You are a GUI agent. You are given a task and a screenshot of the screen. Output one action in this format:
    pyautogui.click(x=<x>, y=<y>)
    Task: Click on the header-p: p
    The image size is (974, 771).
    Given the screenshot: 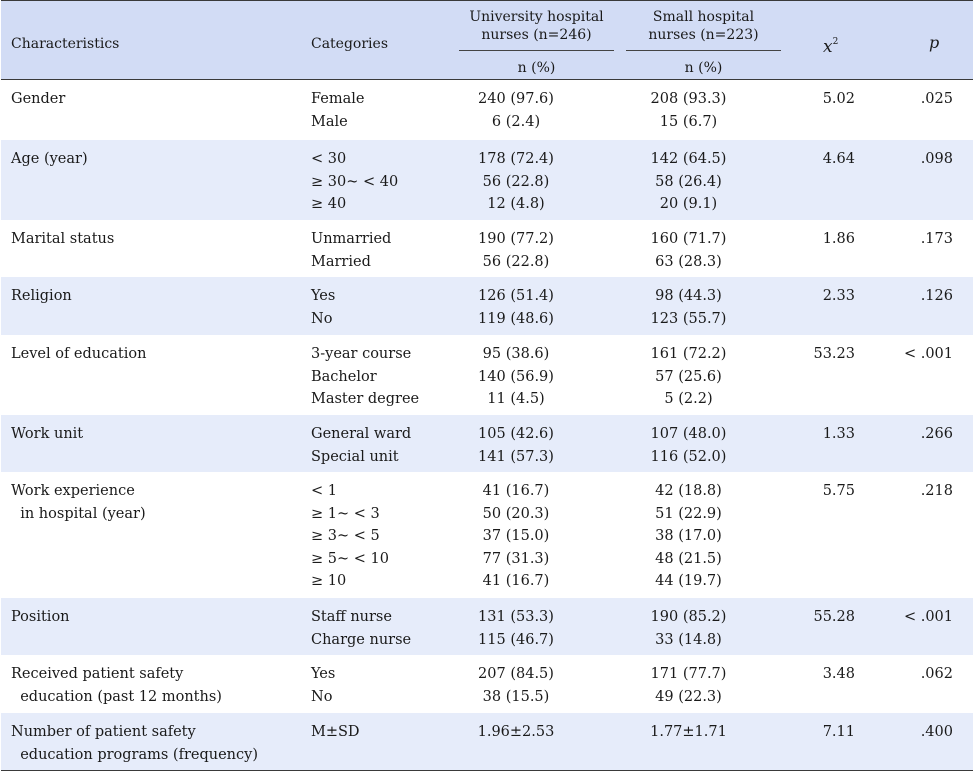 What is the action you would take?
    pyautogui.click(x=934, y=42)
    